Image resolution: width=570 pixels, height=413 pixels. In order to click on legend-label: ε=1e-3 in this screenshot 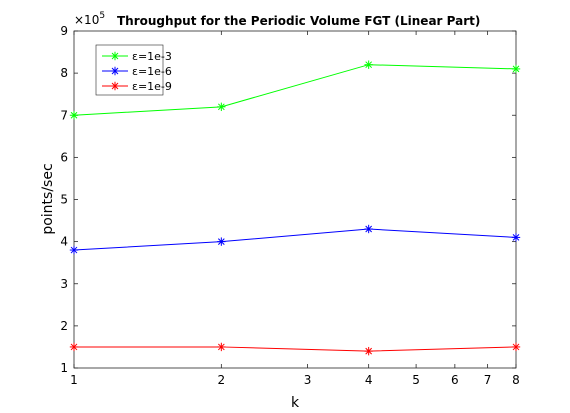, I will do `click(152, 56)`.